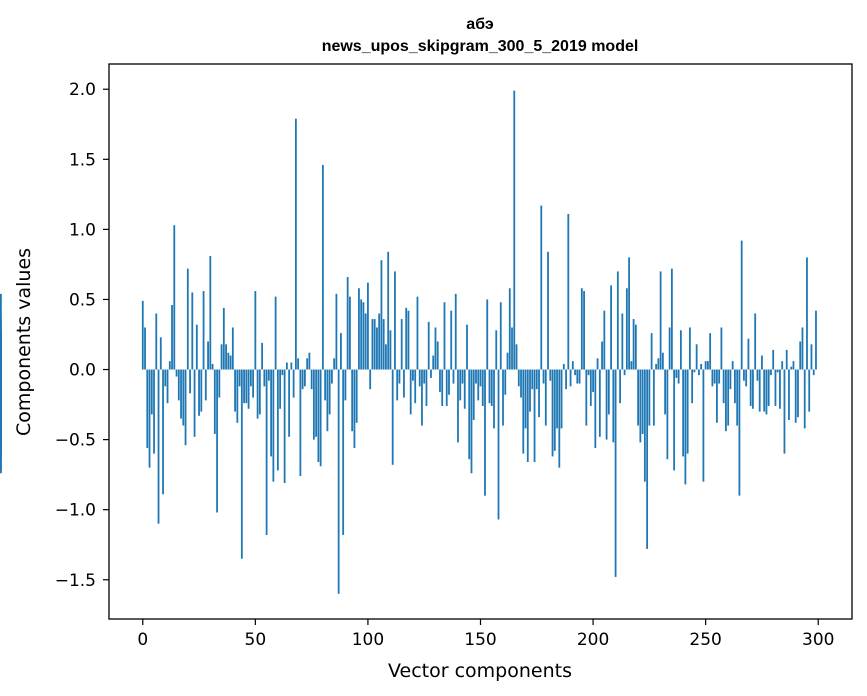  What do you see at coordinates (75, 581) in the screenshot?
I see `y-tick-label: −1.5` at bounding box center [75, 581].